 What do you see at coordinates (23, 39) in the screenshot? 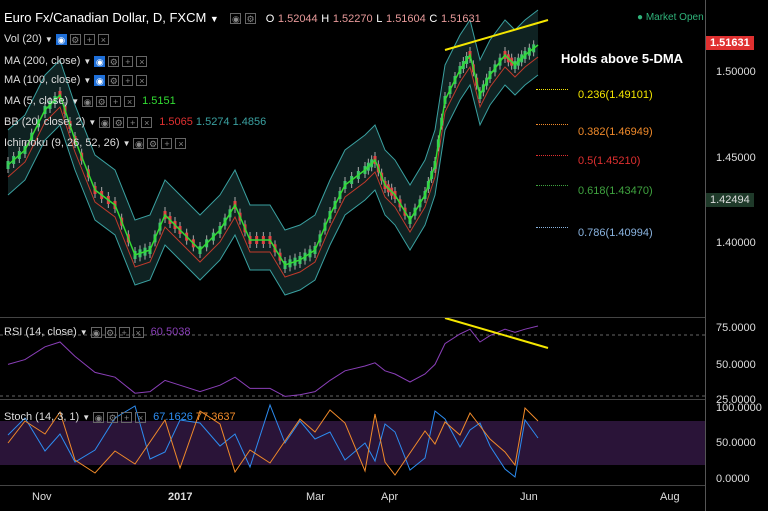
I see `indicator-label: Vol (20)` at bounding box center [23, 39].